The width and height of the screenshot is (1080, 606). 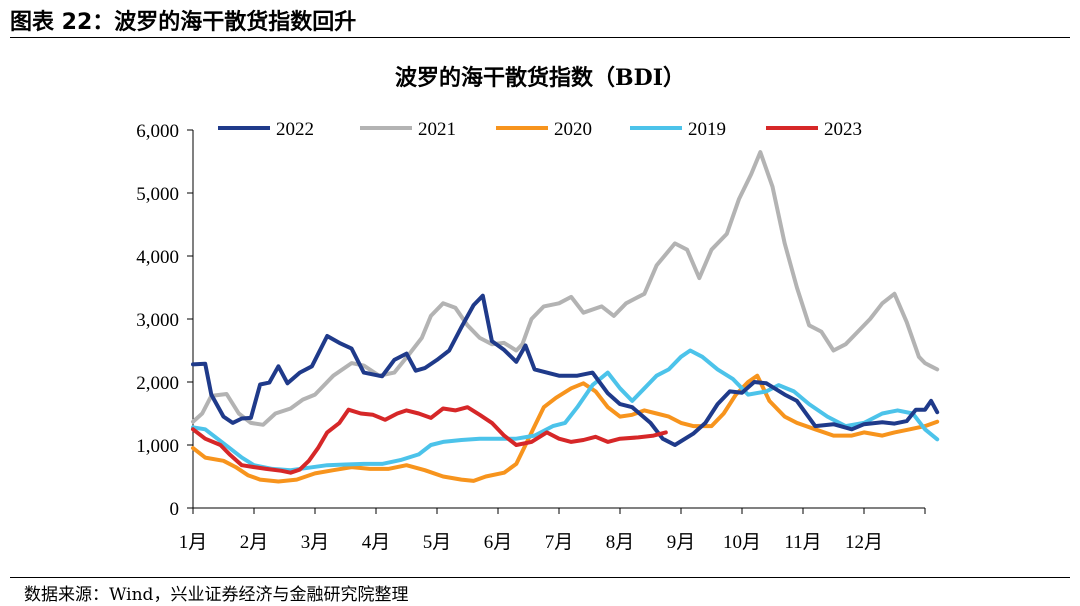 I want to click on y-tick-label: 5,000, so click(x=157, y=194).